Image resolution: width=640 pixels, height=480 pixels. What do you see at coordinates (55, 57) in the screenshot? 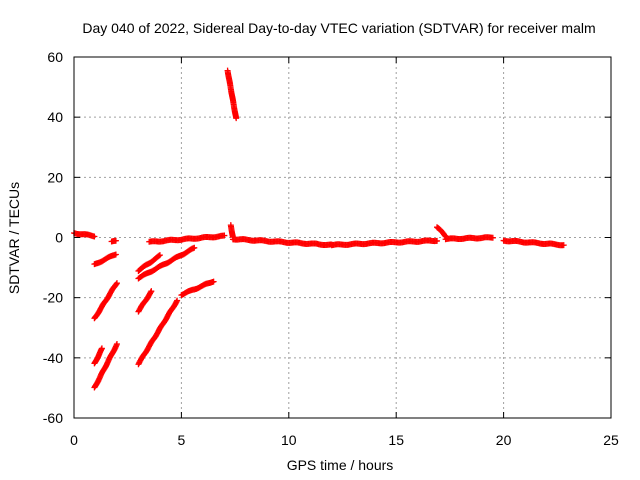
I see `y-tick-label: 60` at bounding box center [55, 57].